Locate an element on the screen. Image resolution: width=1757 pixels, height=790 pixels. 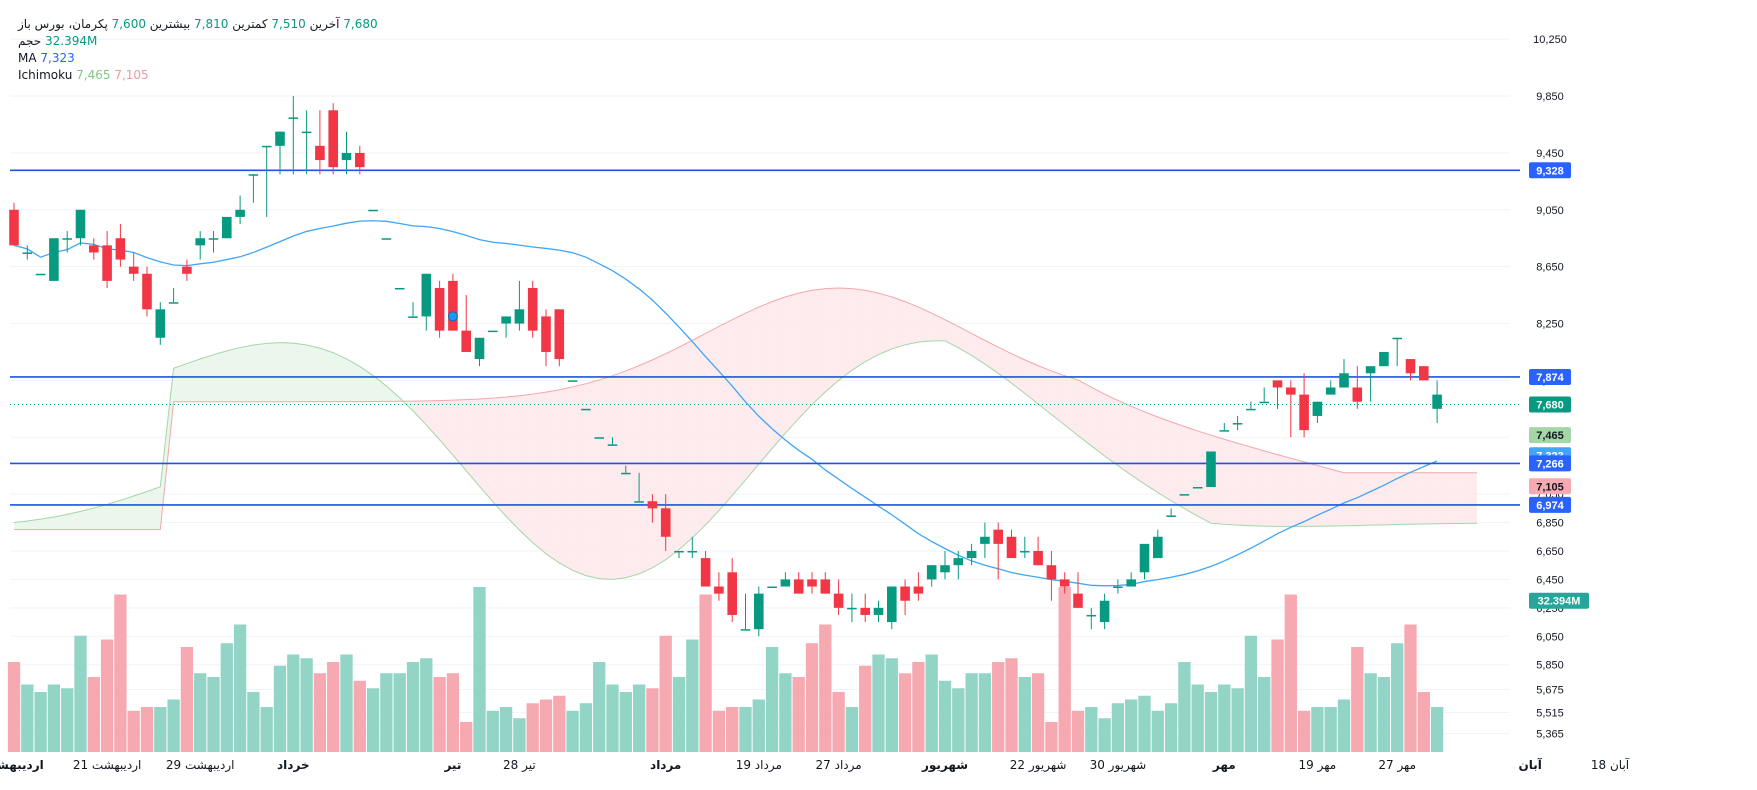
price-tag-label: 7,680 is located at coordinates (1550, 406).